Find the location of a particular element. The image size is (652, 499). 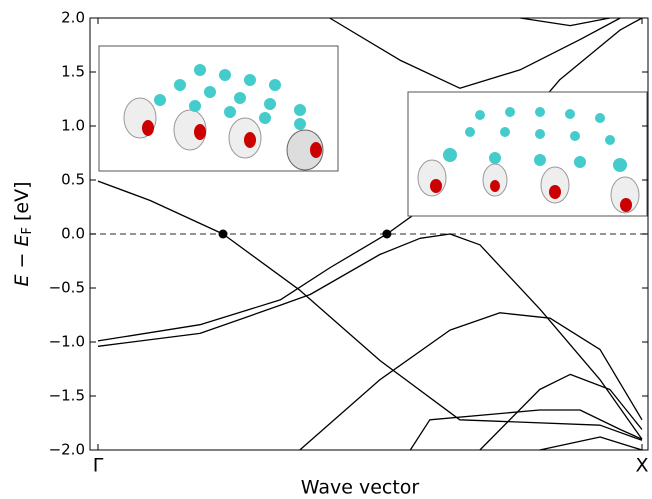

y-tick-label: −2.0 is located at coordinates (67, 450).